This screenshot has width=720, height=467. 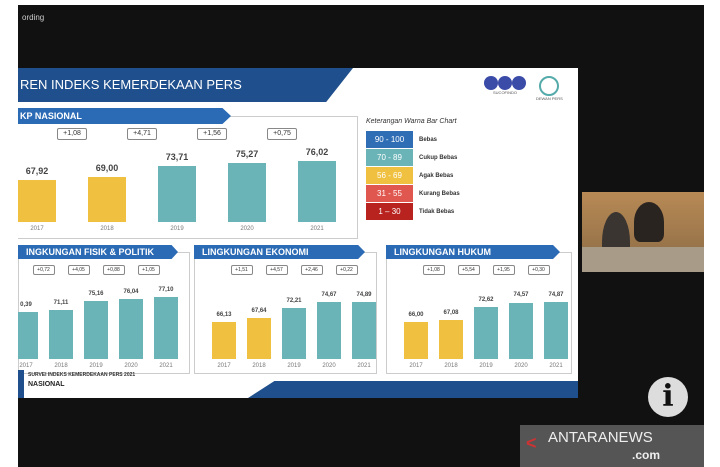 I want to click on recording-label: ording, so click(x=33, y=17).